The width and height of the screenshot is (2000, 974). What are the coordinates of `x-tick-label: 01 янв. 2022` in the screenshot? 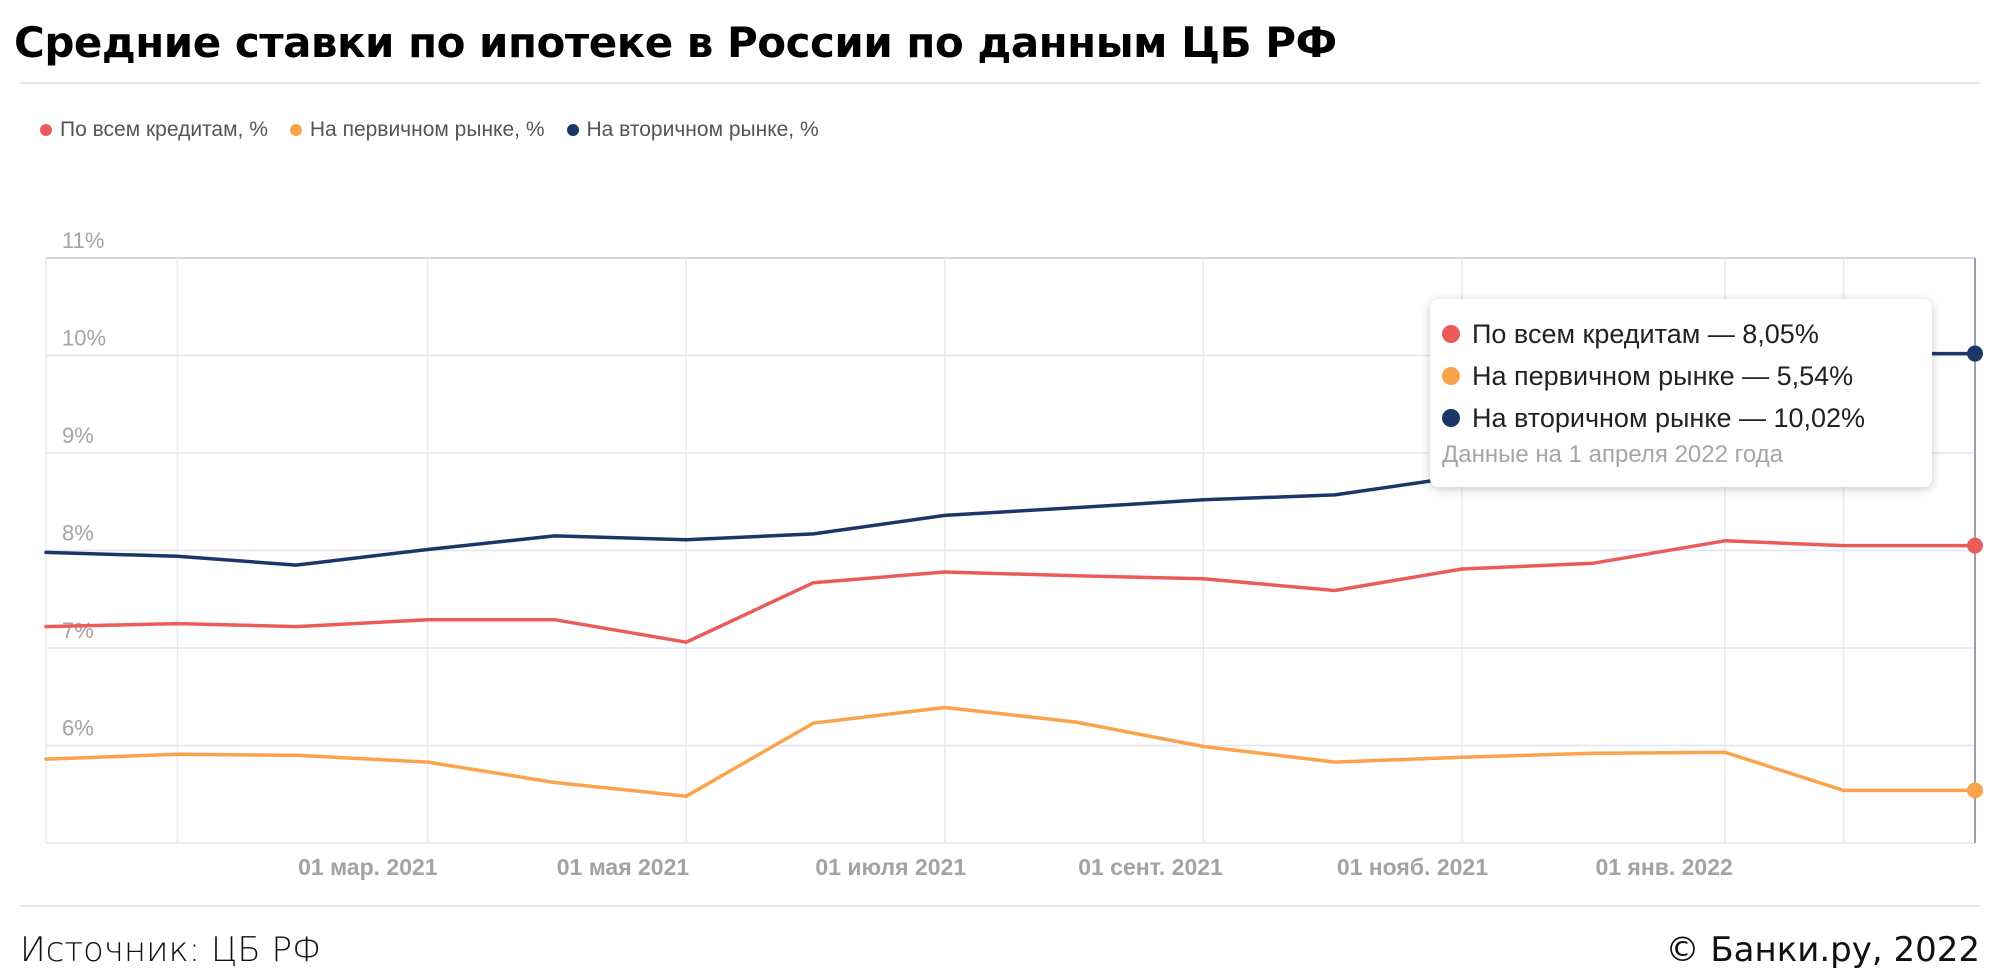 It's located at (1663, 867).